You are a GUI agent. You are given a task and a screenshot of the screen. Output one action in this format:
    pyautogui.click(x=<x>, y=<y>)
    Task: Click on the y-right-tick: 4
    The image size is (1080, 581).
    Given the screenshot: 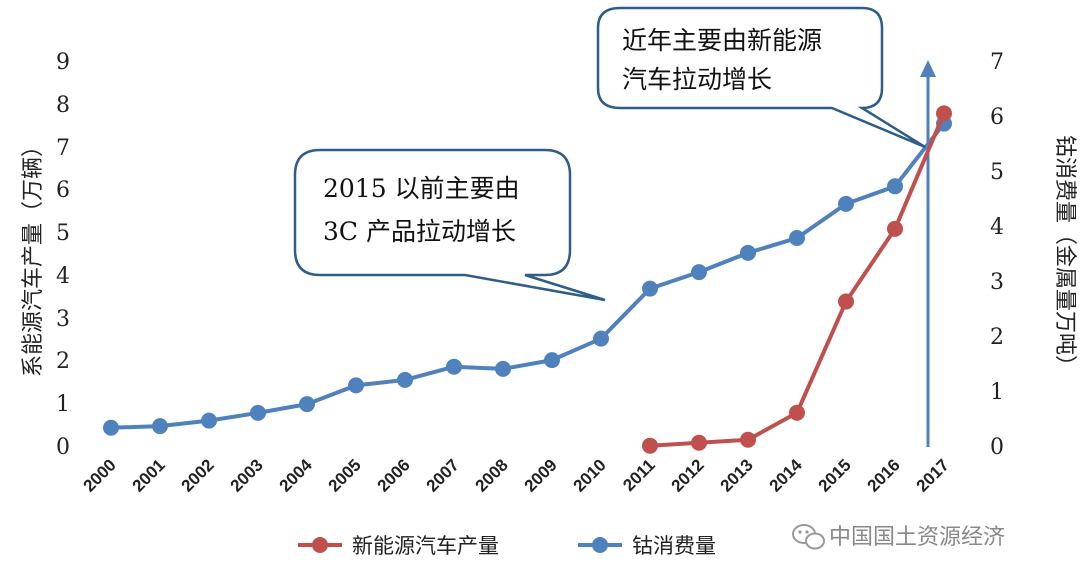 What is the action you would take?
    pyautogui.click(x=997, y=227)
    